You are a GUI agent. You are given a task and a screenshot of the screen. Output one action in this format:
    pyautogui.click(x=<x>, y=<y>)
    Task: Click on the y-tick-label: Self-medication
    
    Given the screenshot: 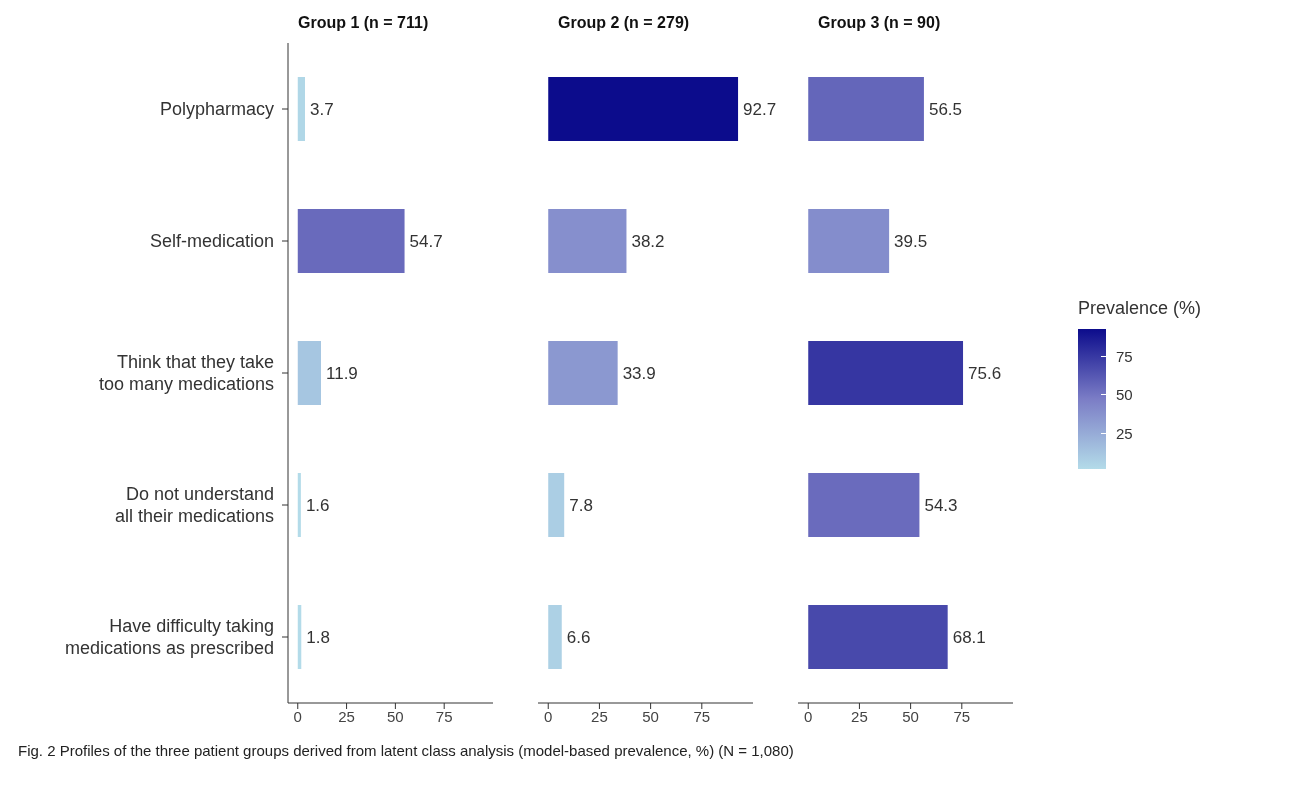 What is the action you would take?
    pyautogui.click(x=211, y=241)
    